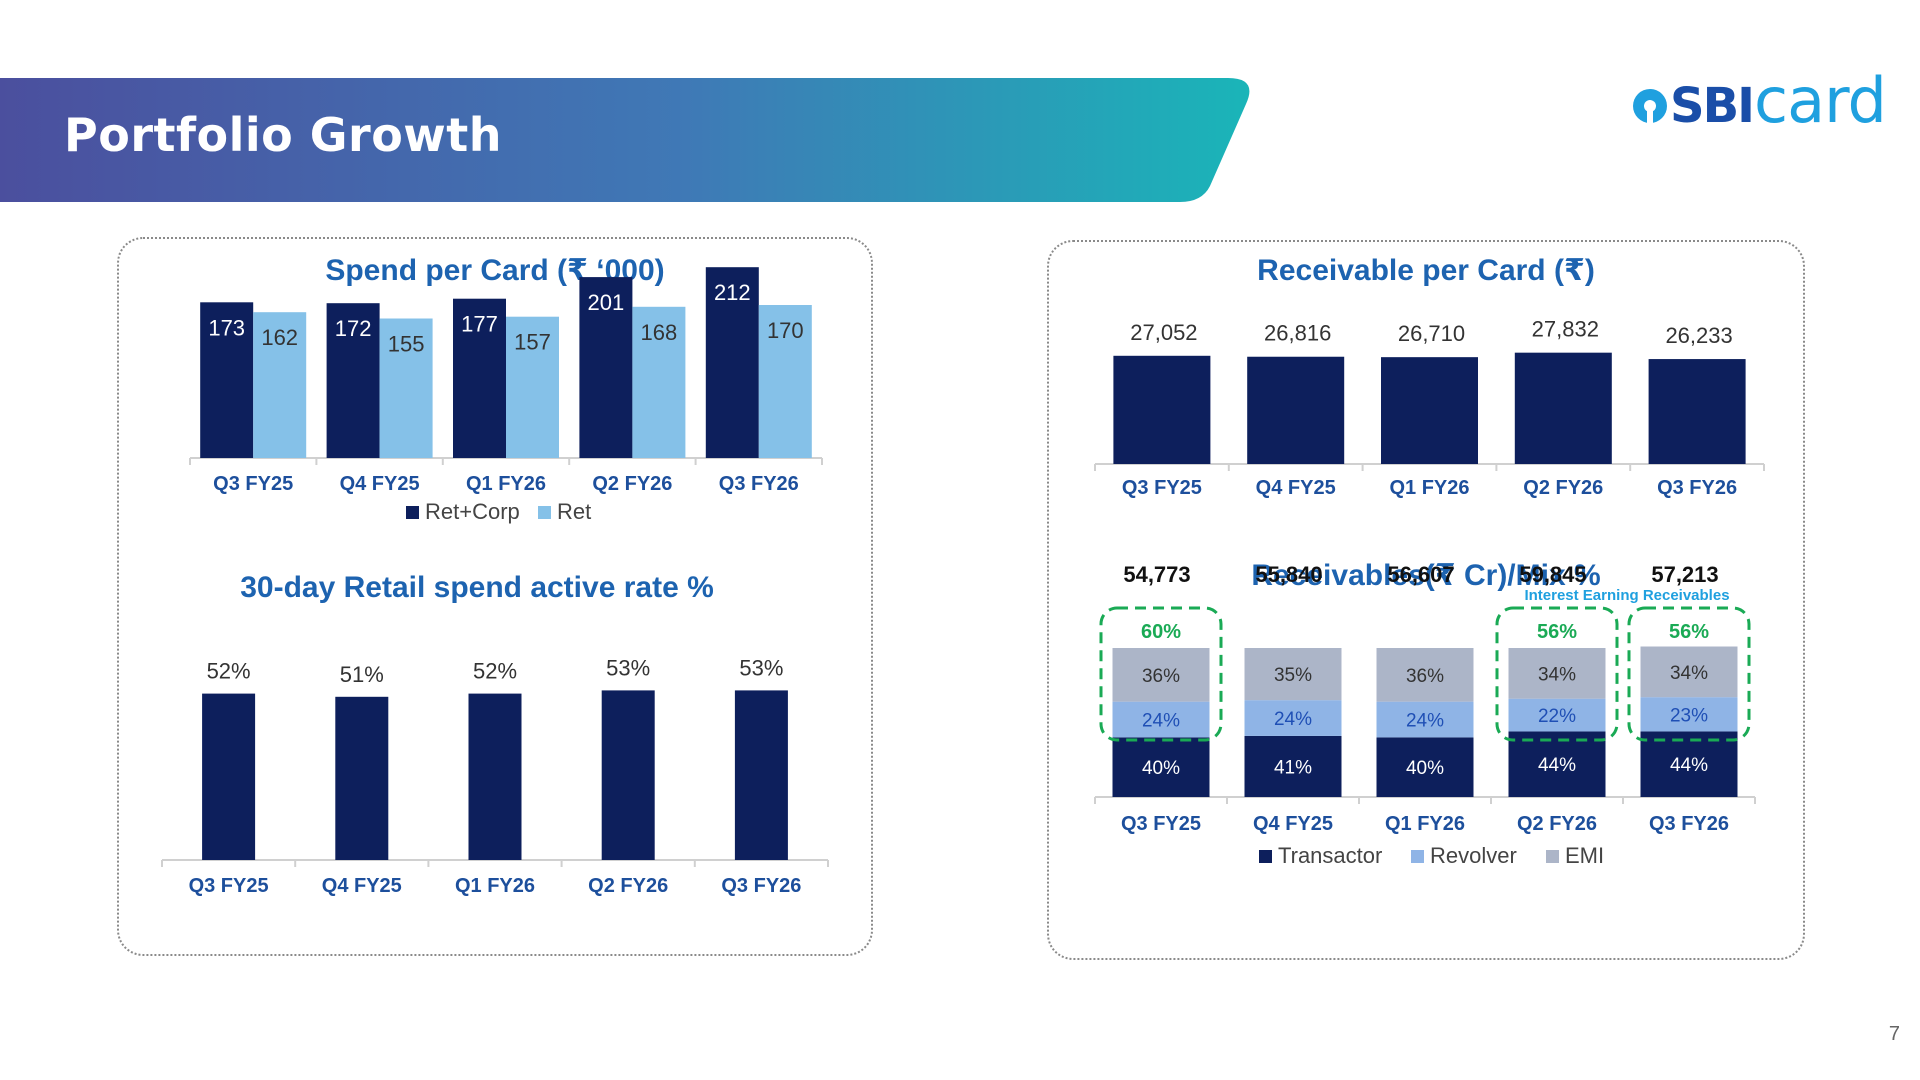  Describe the element at coordinates (1894, 1034) in the screenshot. I see `page-number: 7` at that location.